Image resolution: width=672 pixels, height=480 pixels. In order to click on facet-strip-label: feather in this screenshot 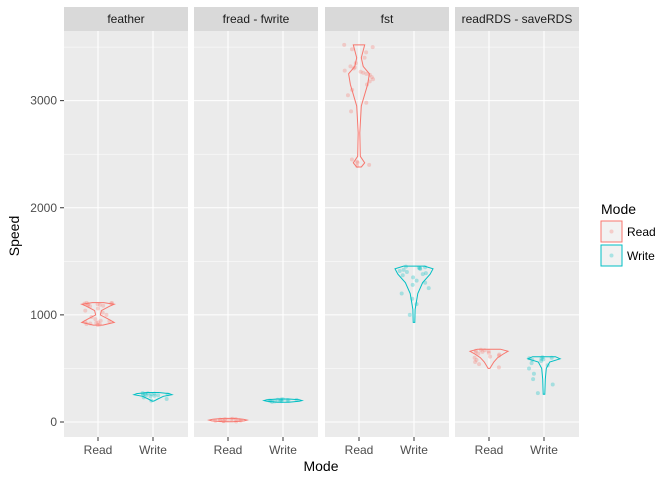, I will do `click(125, 19)`.